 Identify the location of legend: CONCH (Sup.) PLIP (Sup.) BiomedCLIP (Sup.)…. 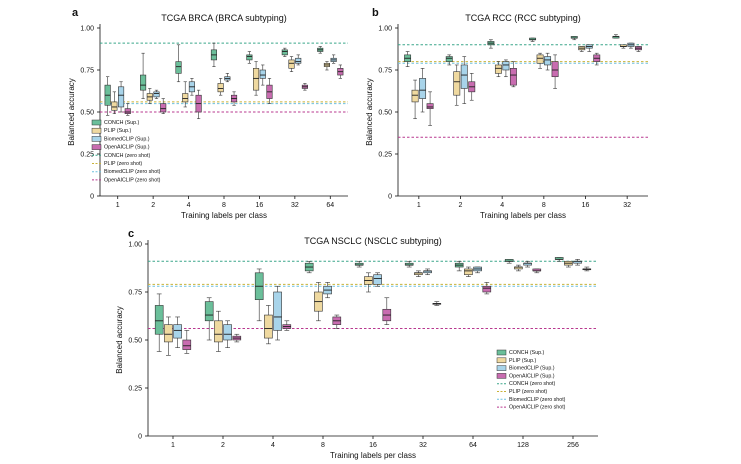
(531, 380).